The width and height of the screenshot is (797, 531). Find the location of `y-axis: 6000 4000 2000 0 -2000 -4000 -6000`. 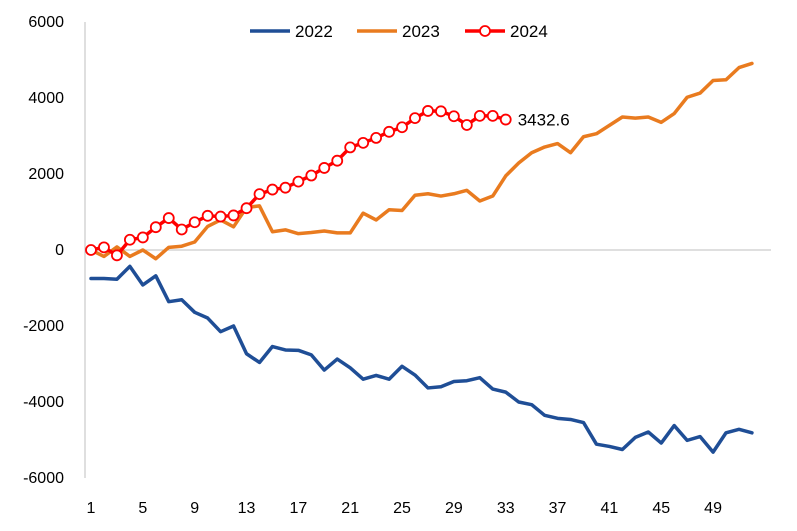

y-axis: 6000 4000 2000 0 -2000 -4000 -6000 is located at coordinates (54, 250).